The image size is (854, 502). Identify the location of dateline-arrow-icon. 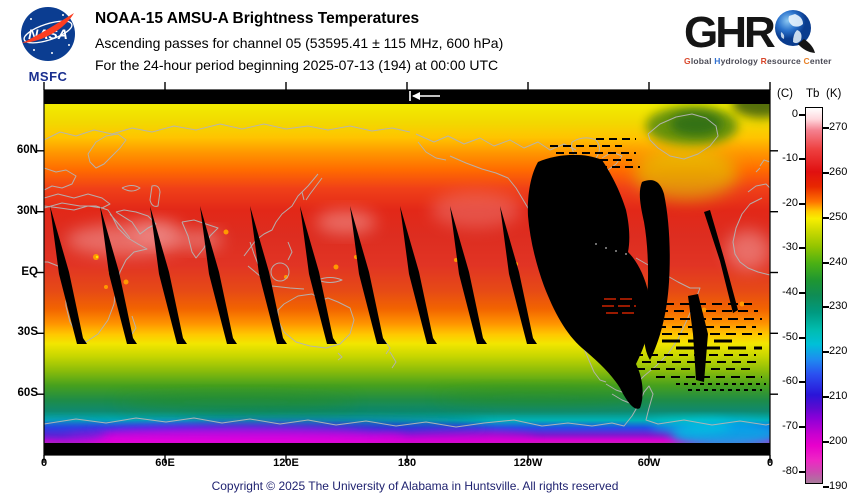
(424, 96).